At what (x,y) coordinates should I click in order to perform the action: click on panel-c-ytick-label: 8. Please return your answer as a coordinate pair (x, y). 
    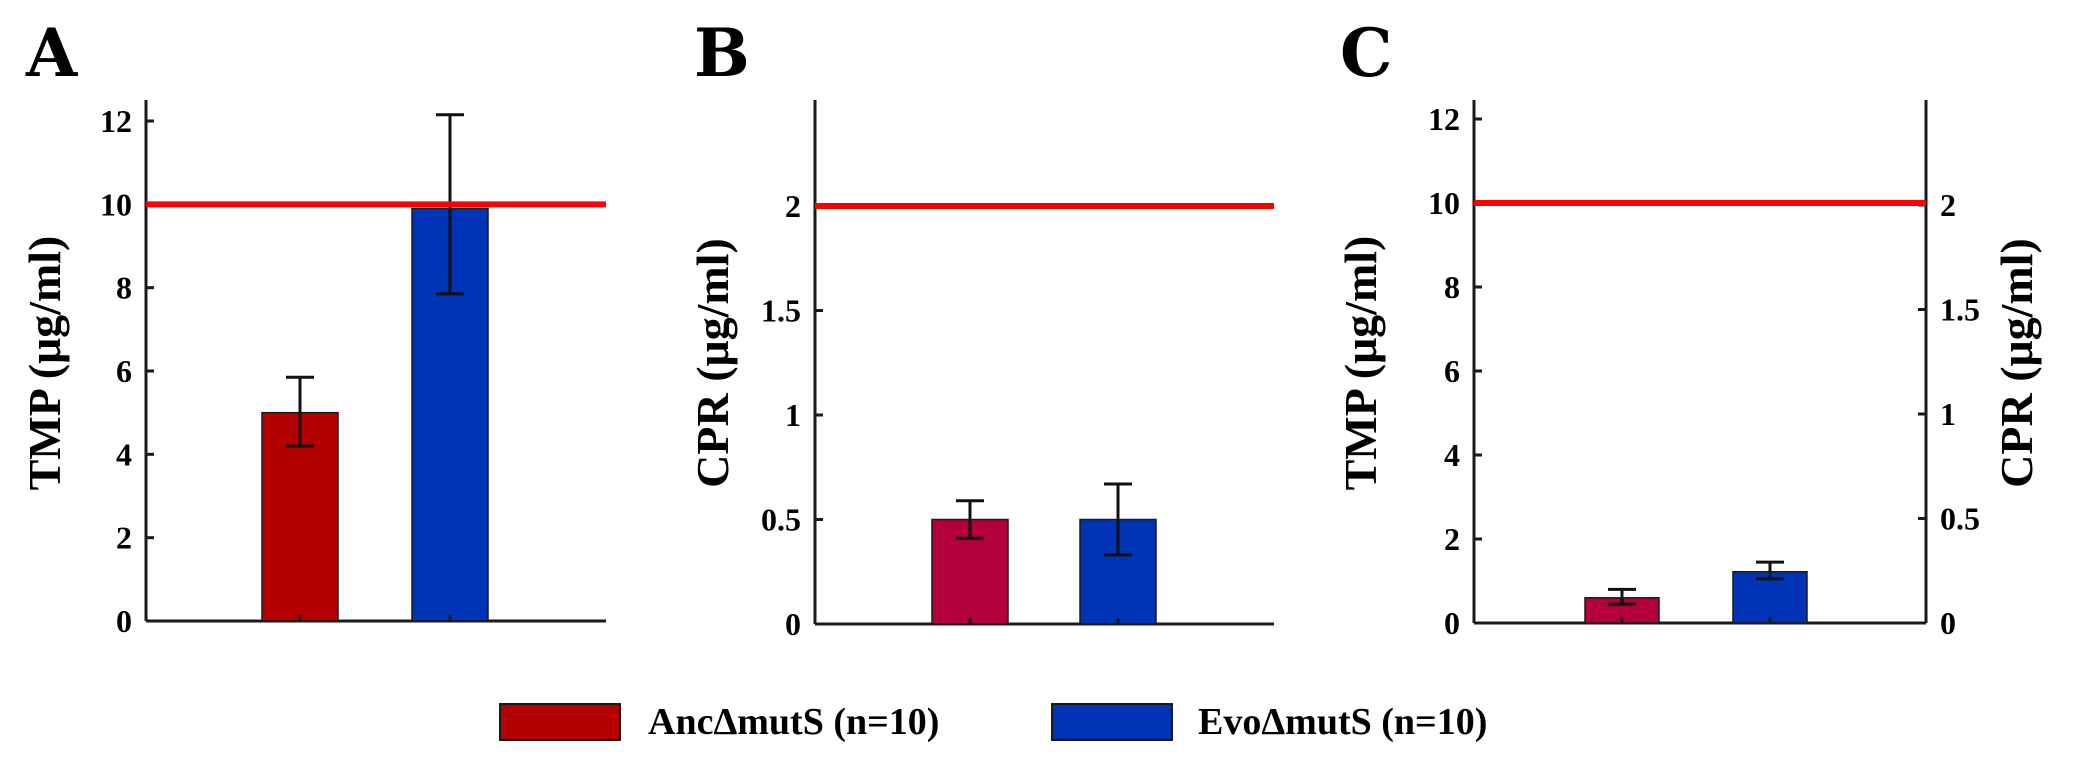
    Looking at the image, I should click on (1452, 287).